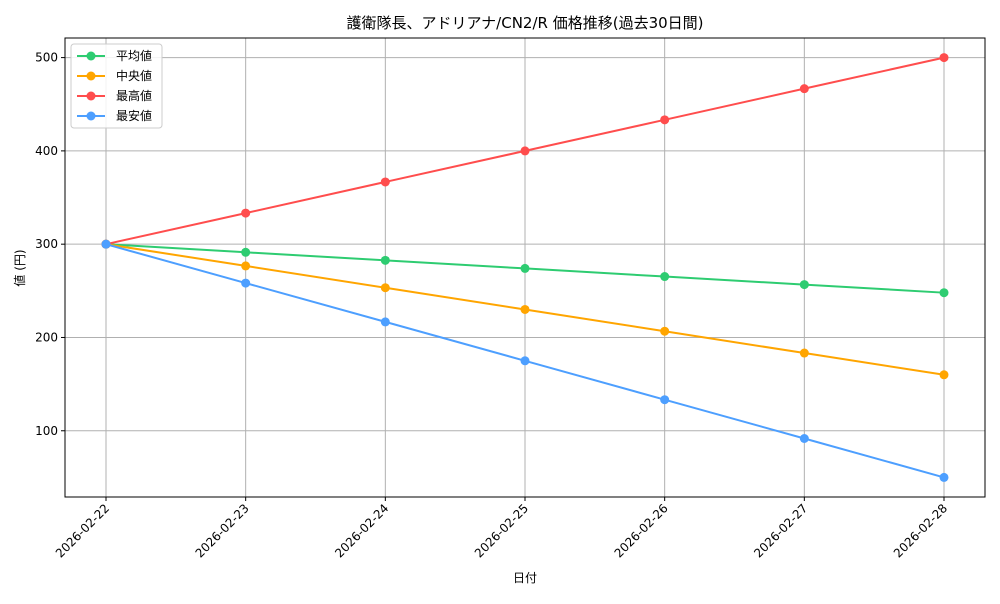 The height and width of the screenshot is (604, 1000). I want to click on legend-box, so click(116, 86).